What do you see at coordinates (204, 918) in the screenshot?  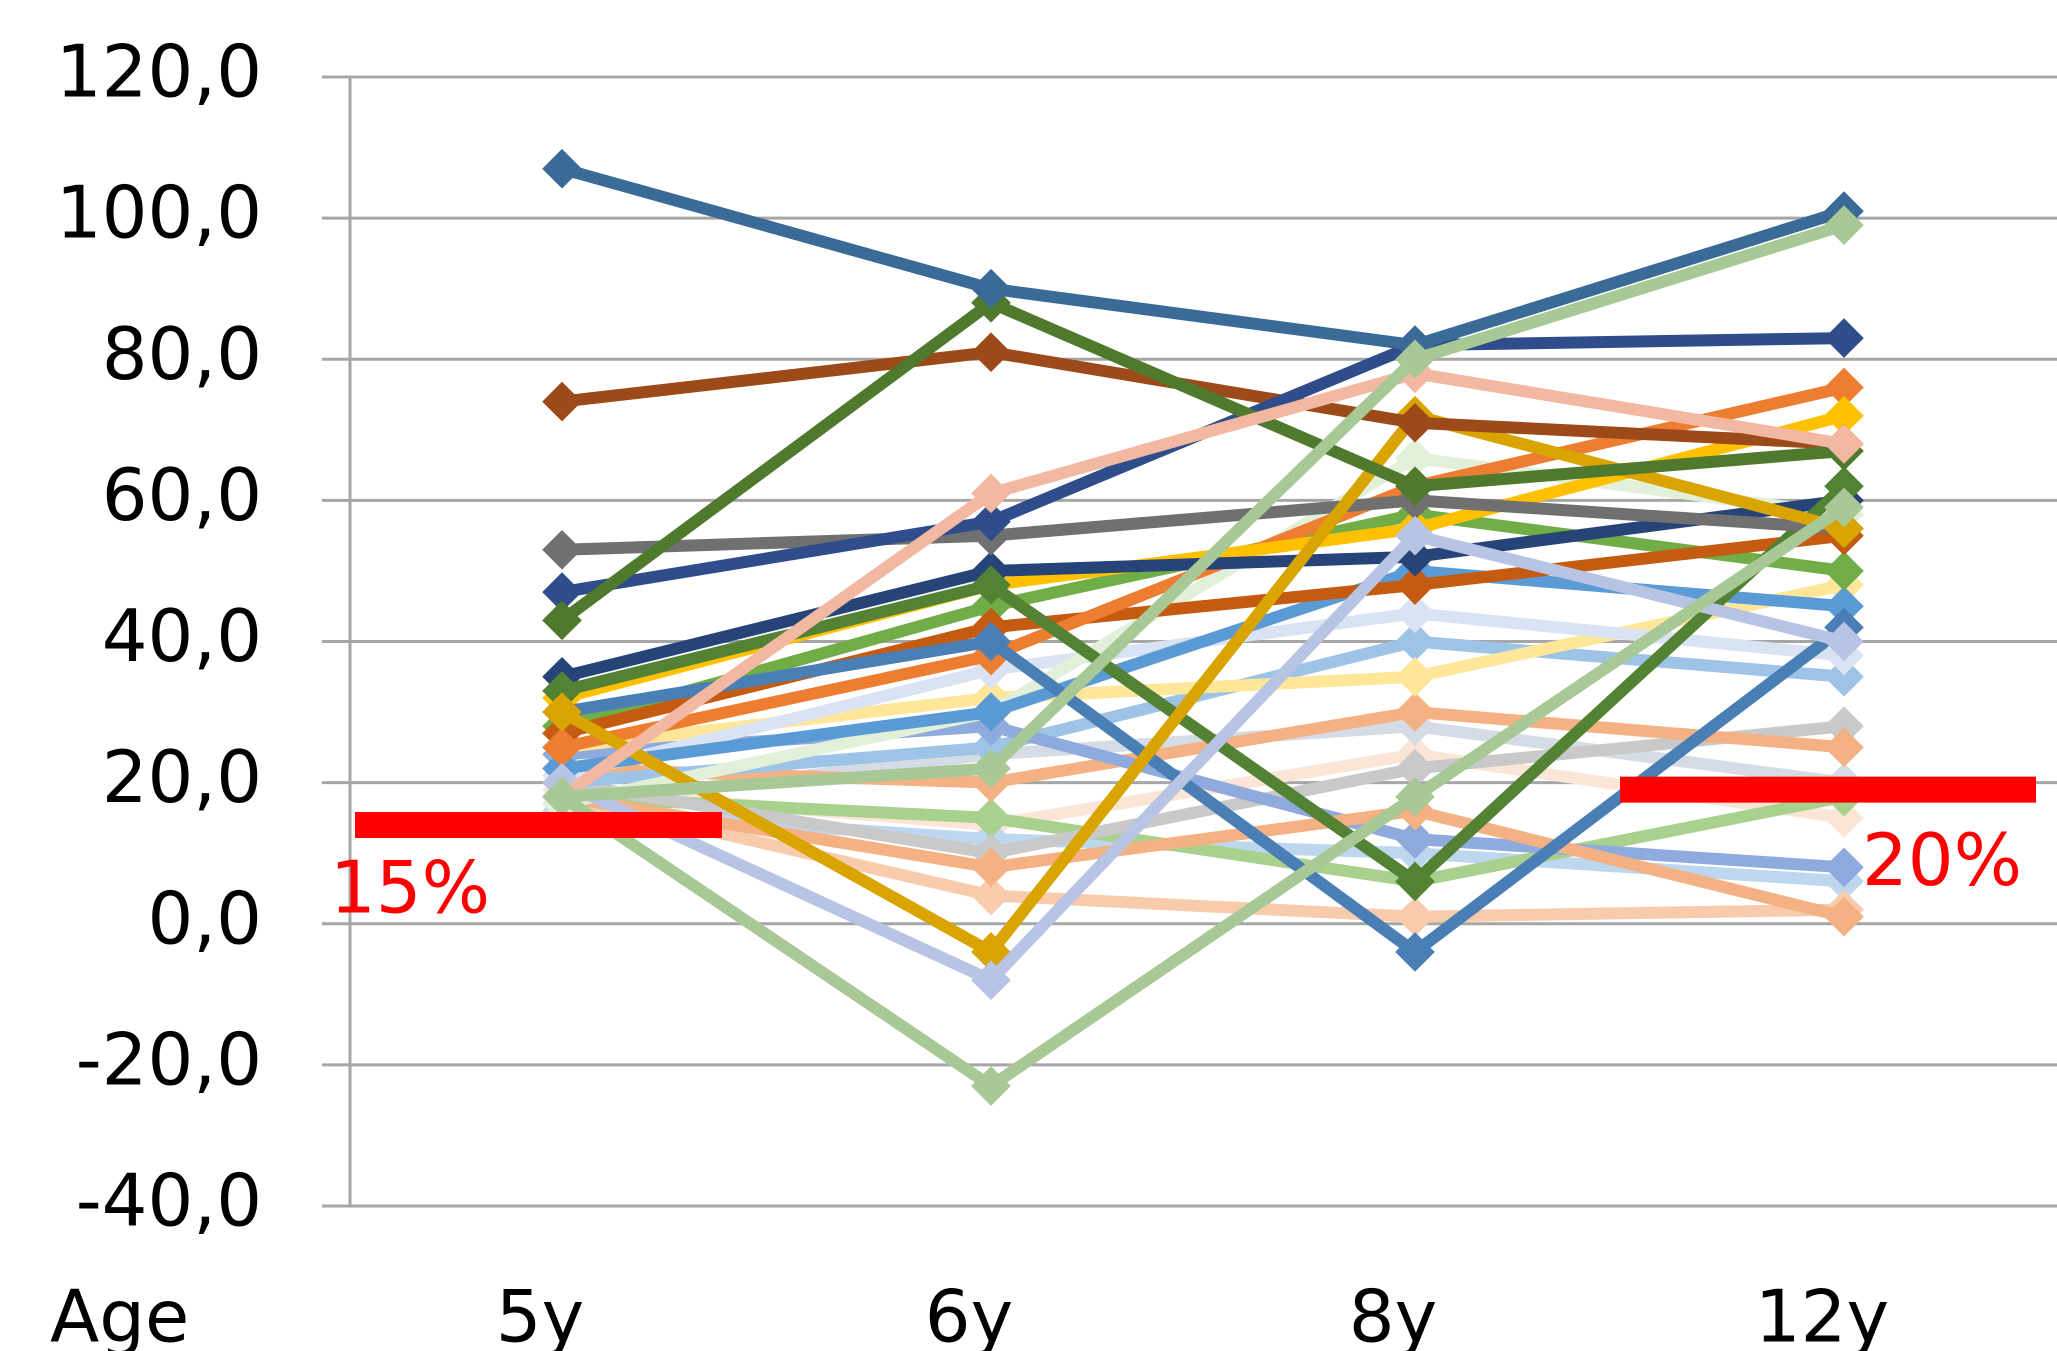 I see `y-tick-label: 0,0` at bounding box center [204, 918].